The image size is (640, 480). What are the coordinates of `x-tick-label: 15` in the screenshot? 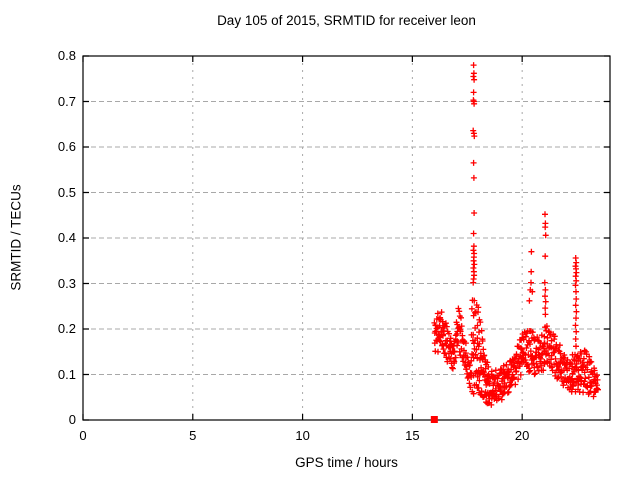 It's located at (412, 435).